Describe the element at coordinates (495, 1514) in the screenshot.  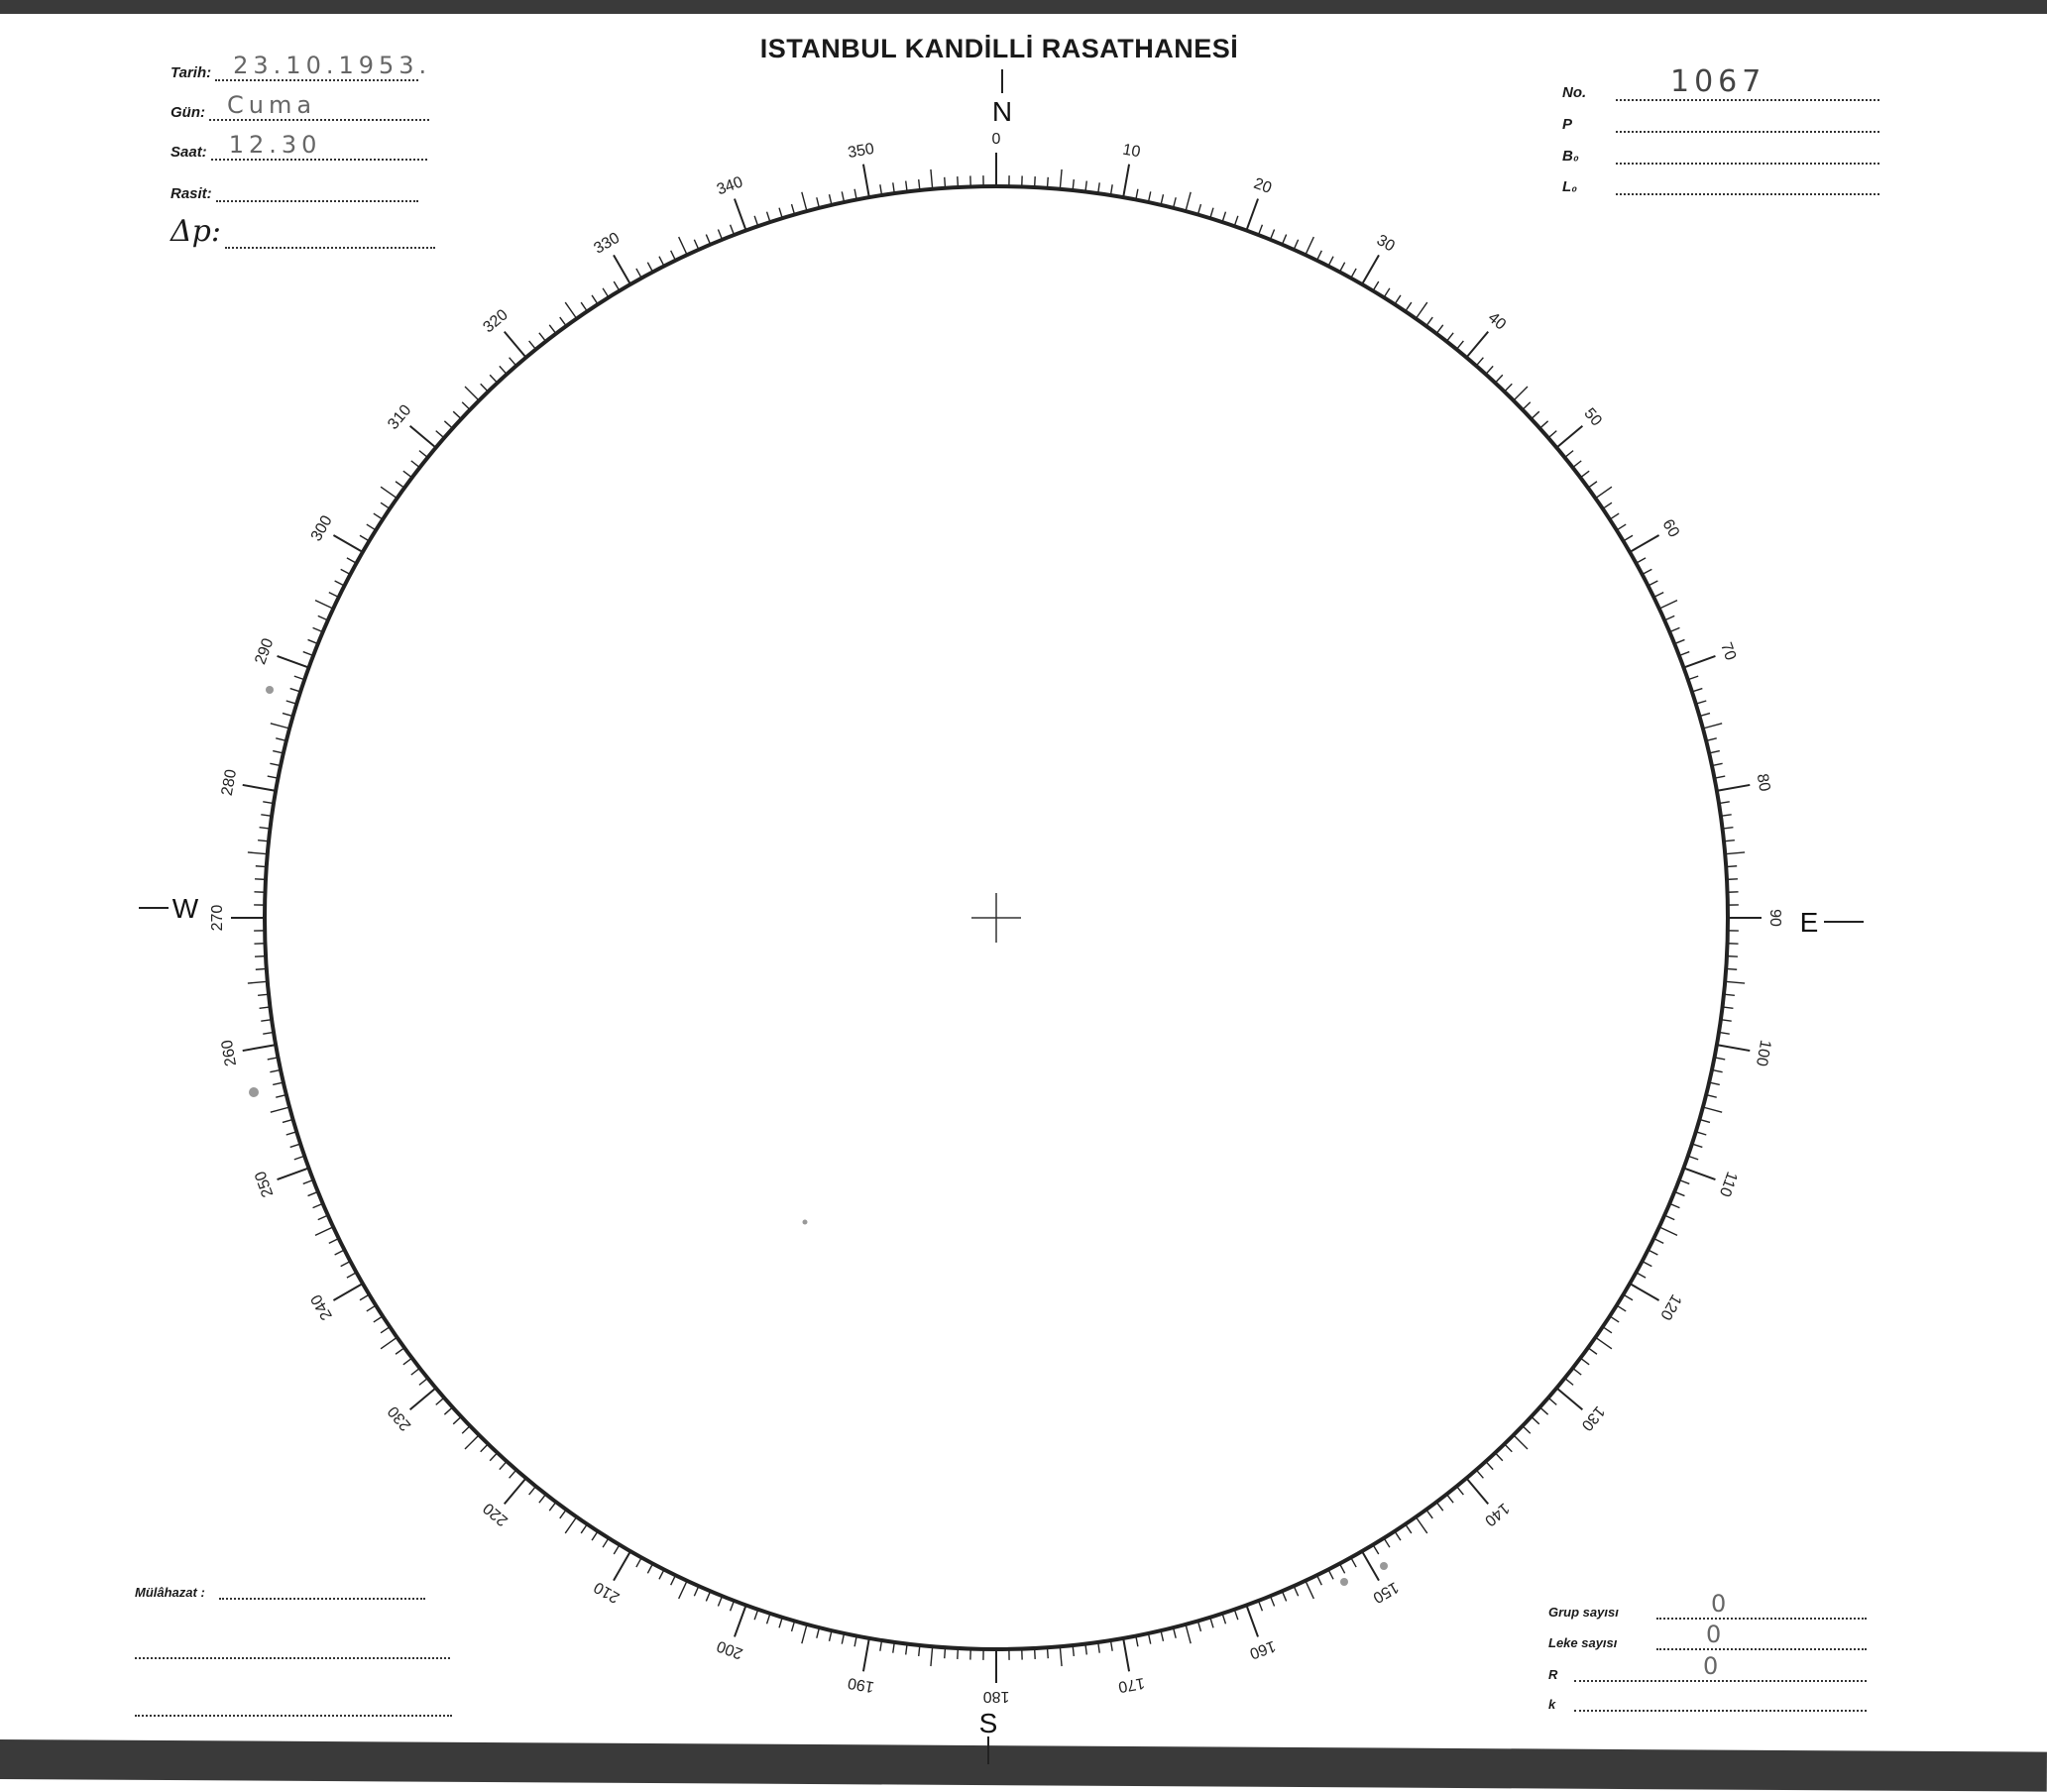
I see `degree-label: 220` at that location.